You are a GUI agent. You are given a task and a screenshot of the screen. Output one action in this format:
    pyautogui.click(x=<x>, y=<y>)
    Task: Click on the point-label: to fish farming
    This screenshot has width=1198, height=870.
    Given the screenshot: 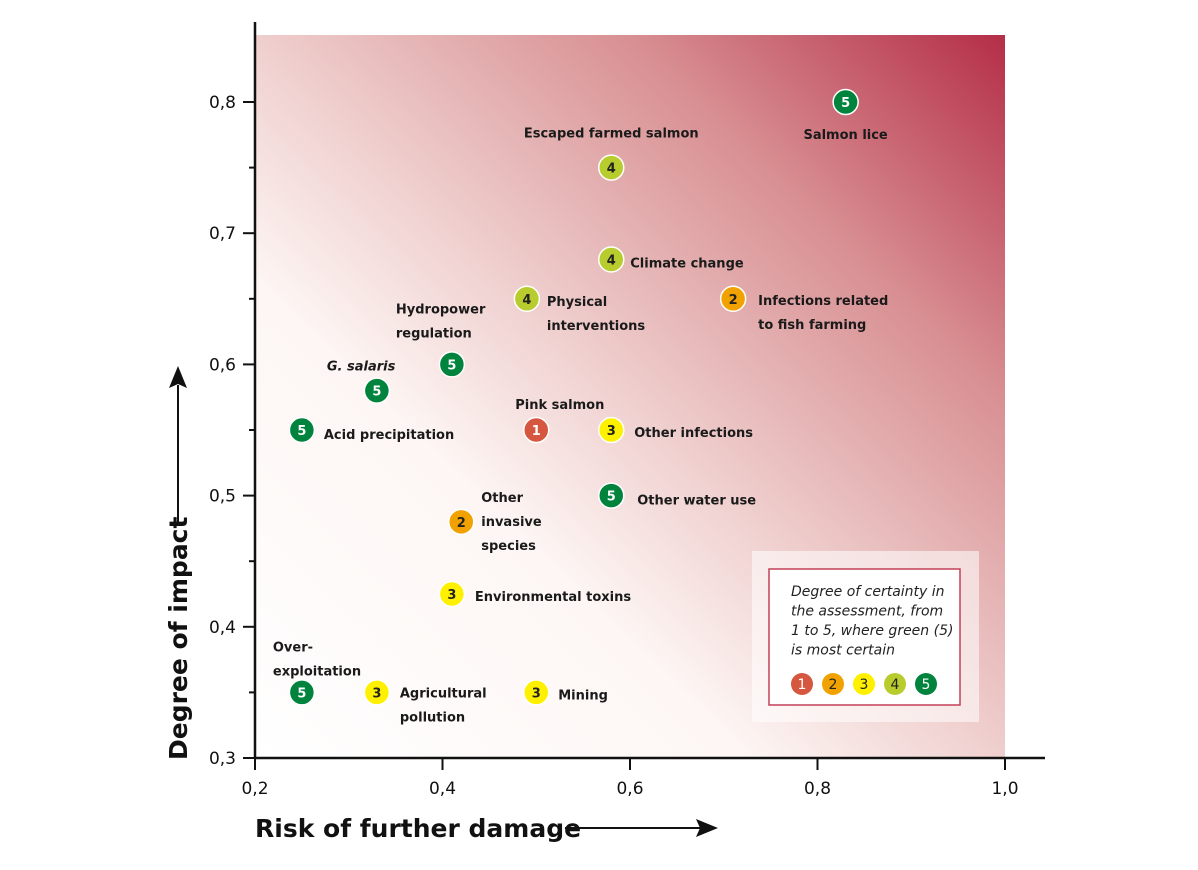 What is the action you would take?
    pyautogui.click(x=812, y=325)
    